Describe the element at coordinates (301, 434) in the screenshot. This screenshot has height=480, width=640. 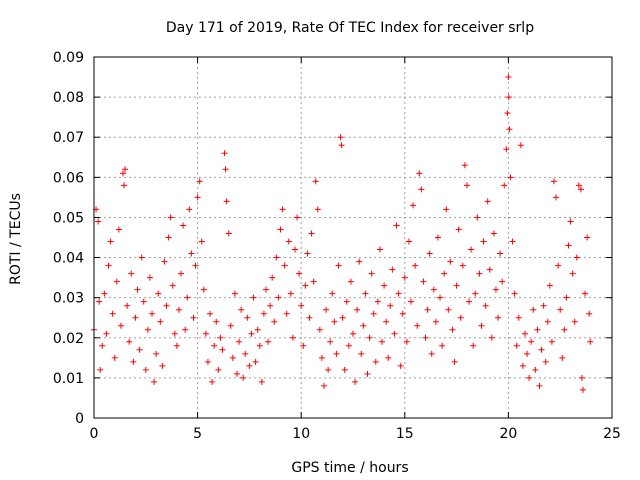
I see `x-tick-label: 10` at that location.